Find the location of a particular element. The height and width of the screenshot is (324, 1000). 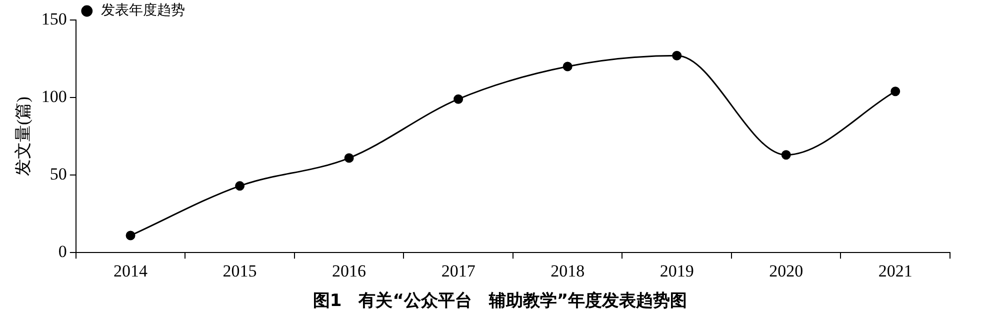

y-tick-label: 100 is located at coordinates (54, 96).